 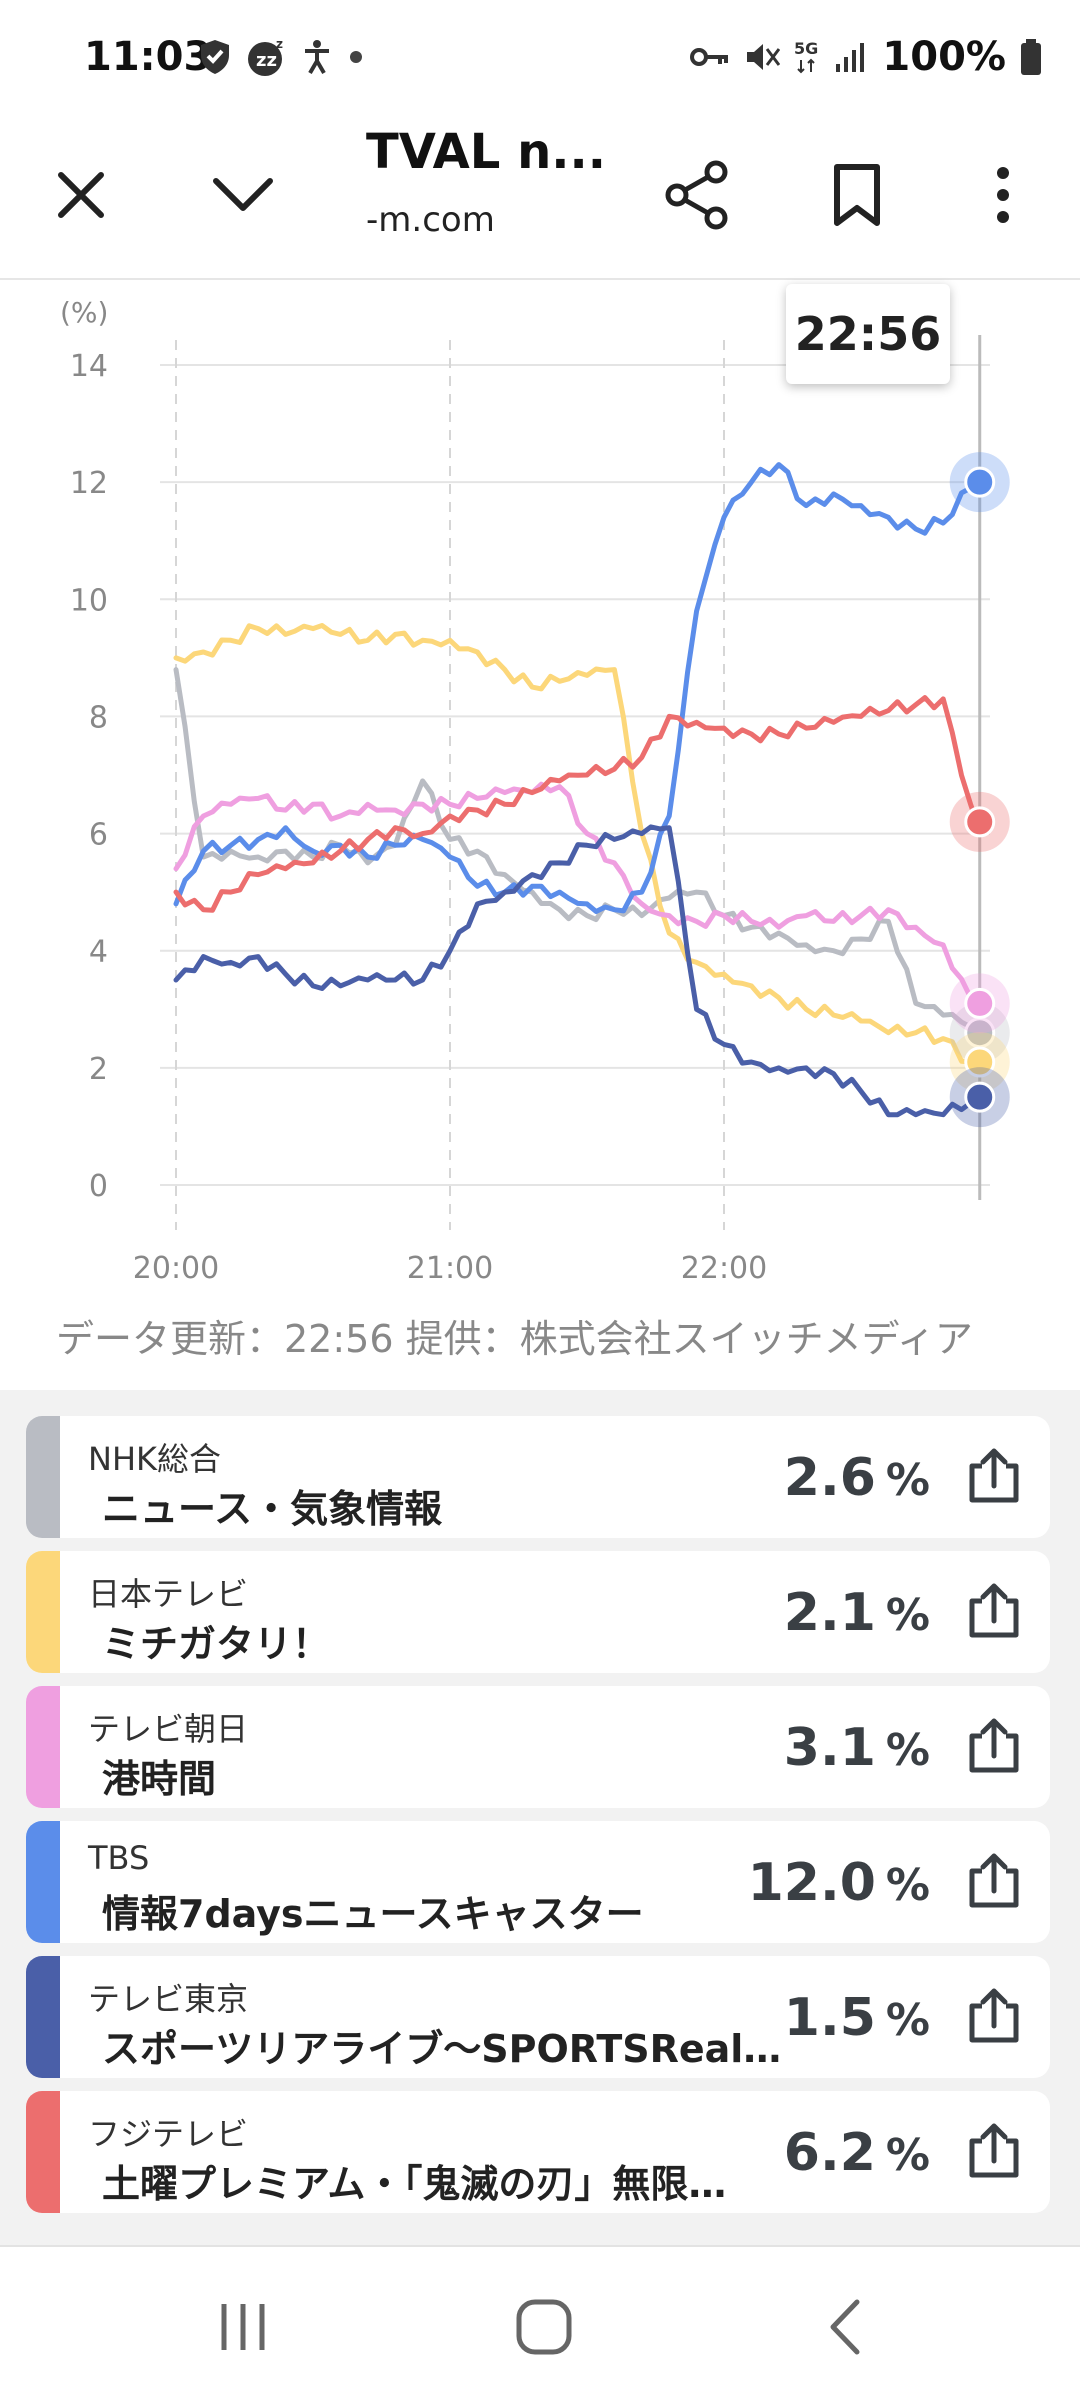 I want to click on rating-number: 2.1, so click(x=829, y=1613).